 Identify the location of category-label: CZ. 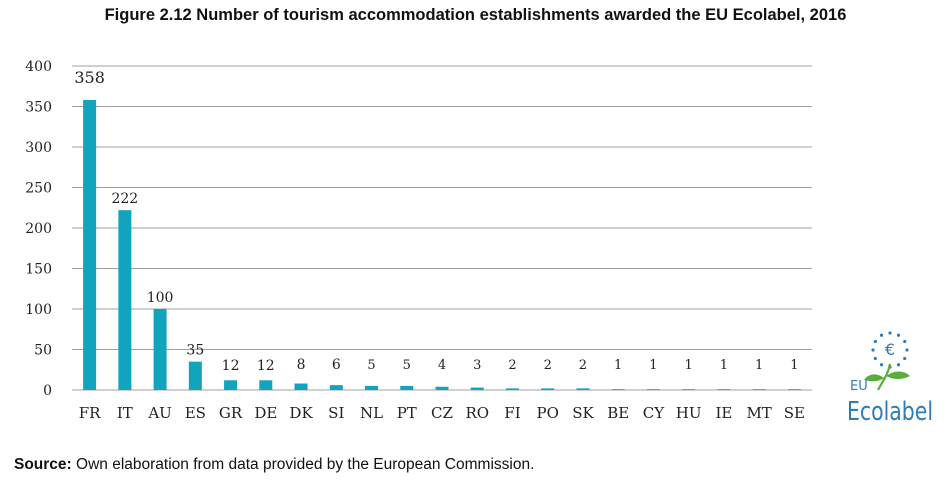
(442, 413).